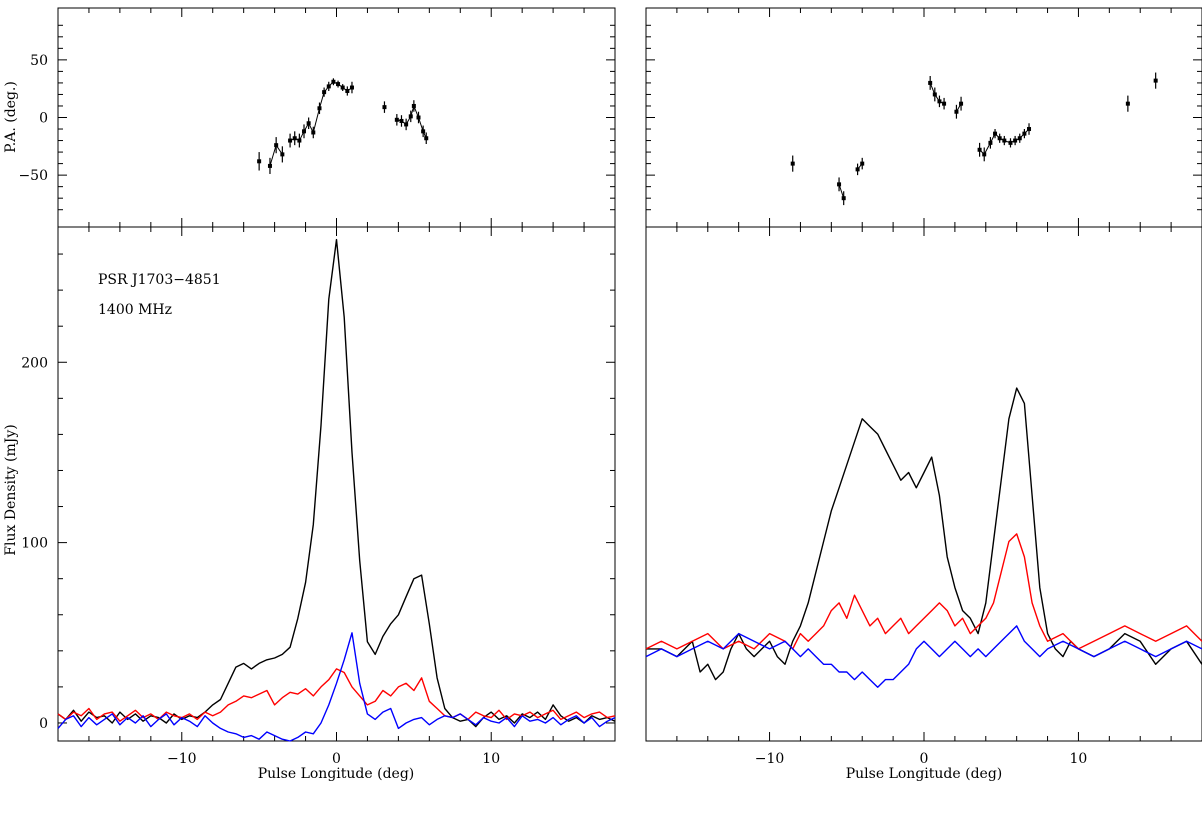  What do you see at coordinates (11, 117) in the screenshot?
I see `left-pa-ylabel: P.A. (deg.)` at bounding box center [11, 117].